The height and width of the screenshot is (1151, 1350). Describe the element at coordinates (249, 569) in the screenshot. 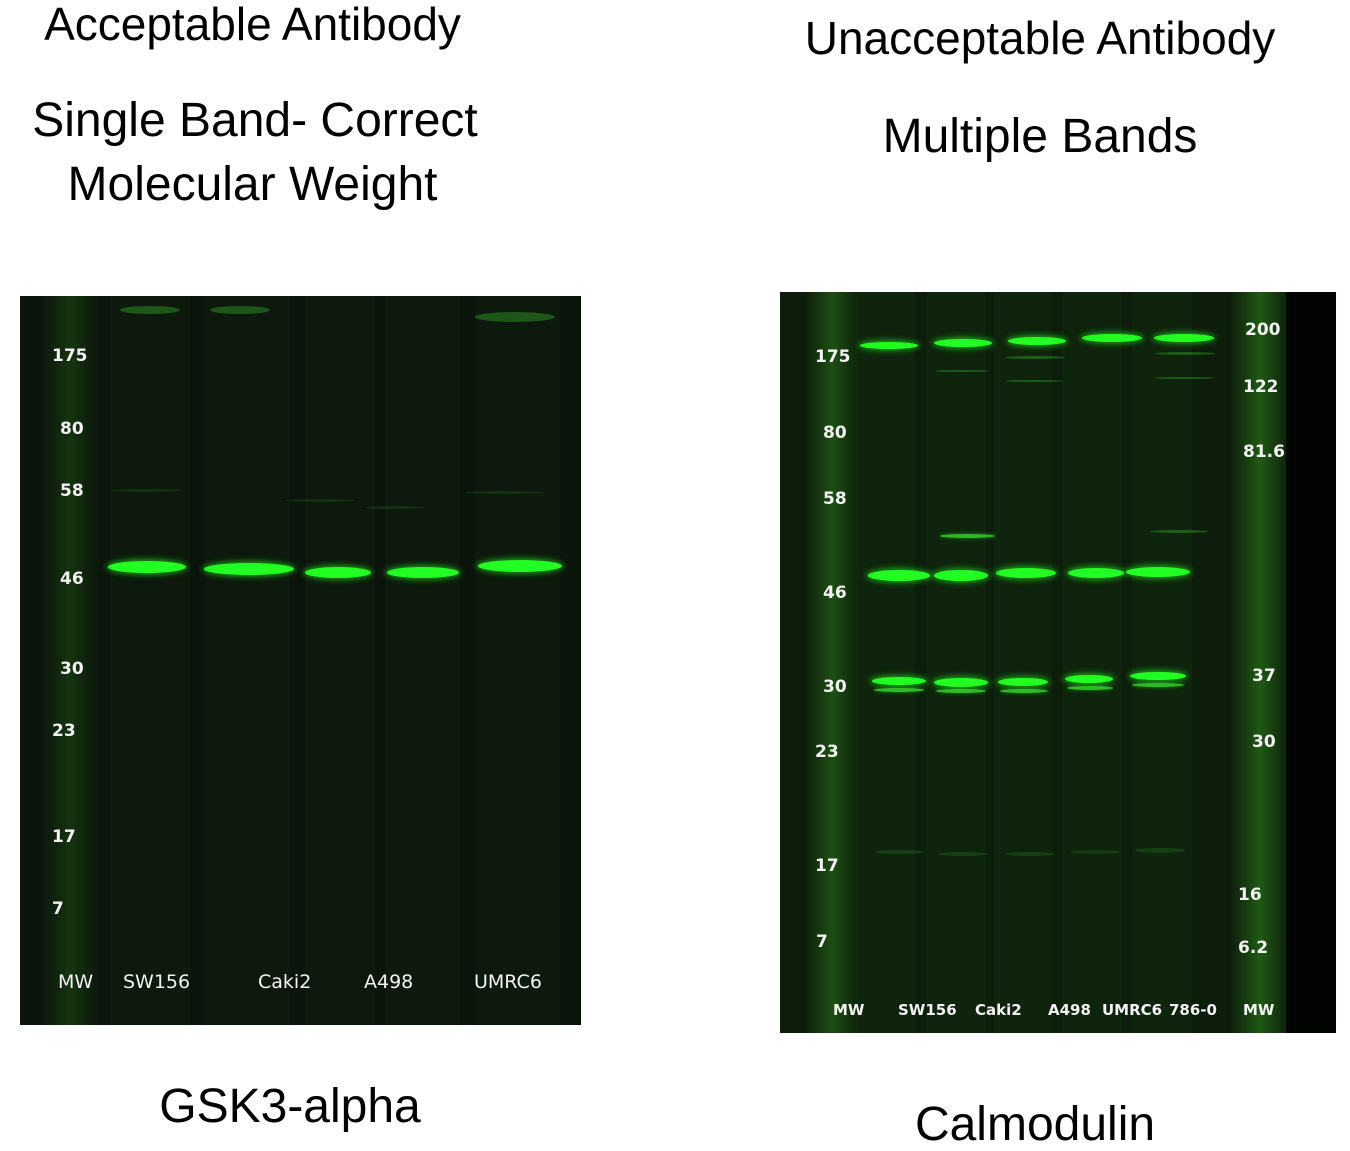

I see `band-caki2` at that location.